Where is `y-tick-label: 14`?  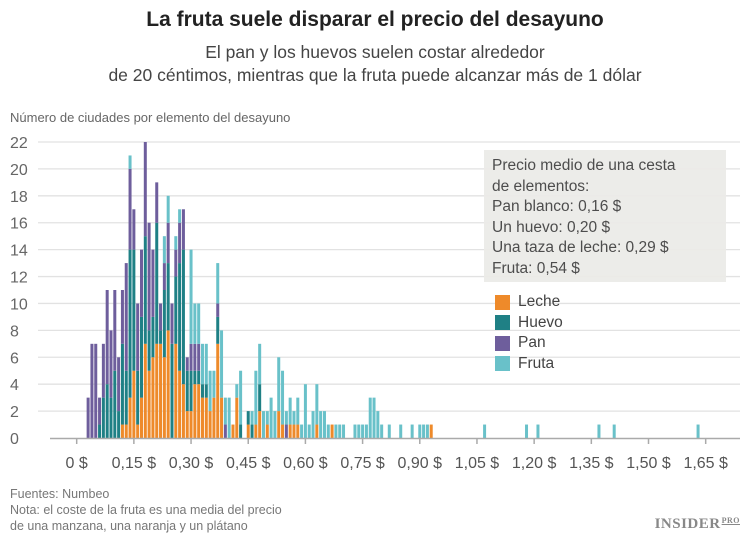
y-tick-label: 14 is located at coordinates (19, 251).